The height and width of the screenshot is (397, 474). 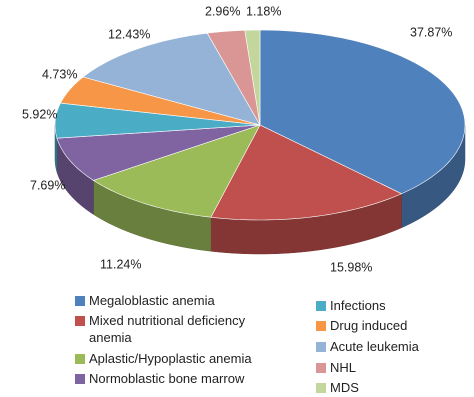 What do you see at coordinates (120, 264) in the screenshot?
I see `data-label: 11.24%` at bounding box center [120, 264].